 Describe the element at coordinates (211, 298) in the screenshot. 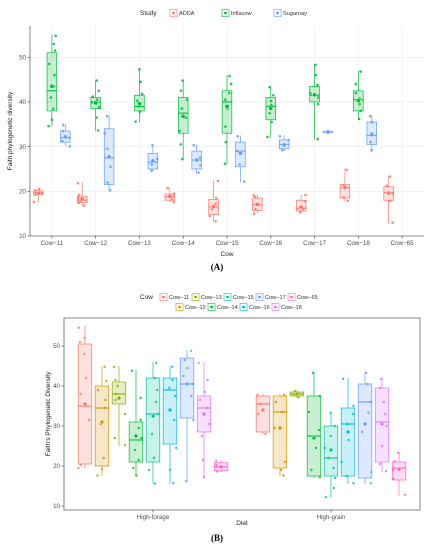

I see `legend-label: Cow−13` at that location.